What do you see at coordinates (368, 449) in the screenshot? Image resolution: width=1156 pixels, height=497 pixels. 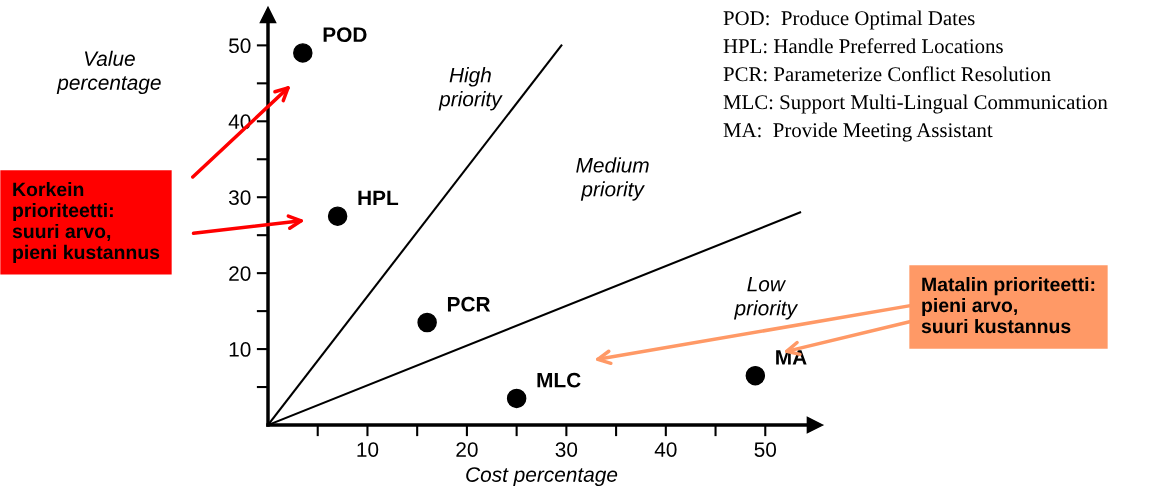 I see `x-tick-label: 10` at bounding box center [368, 449].